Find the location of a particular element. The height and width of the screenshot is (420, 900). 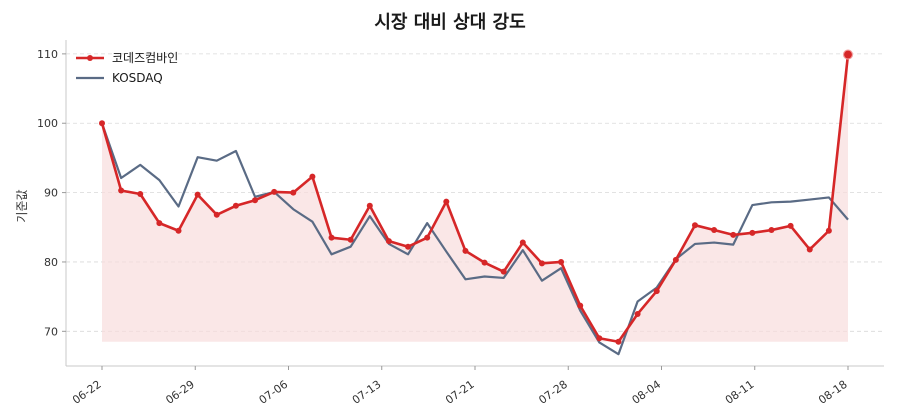

y-tick-label: 80 is located at coordinates (51, 262).